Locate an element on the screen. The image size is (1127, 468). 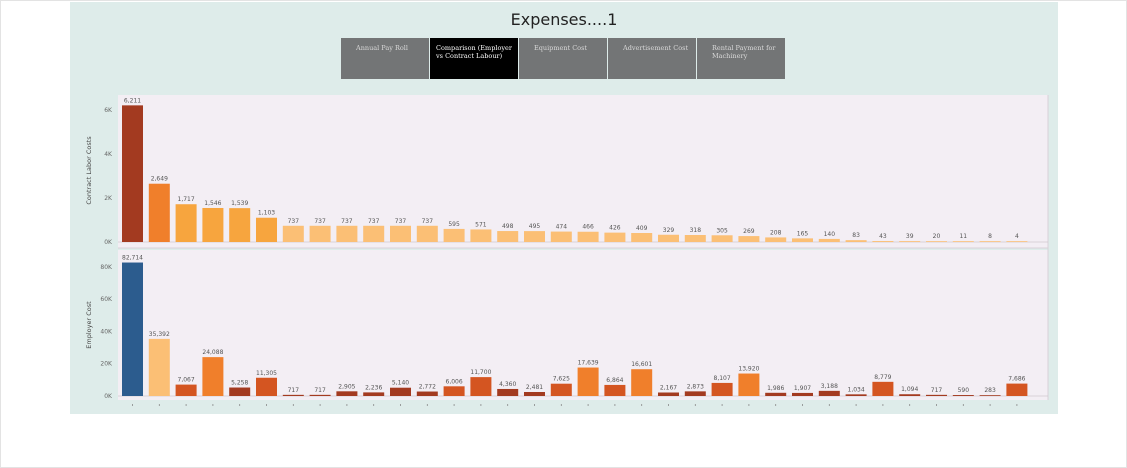
data-label: 495 is located at coordinates (535, 226).